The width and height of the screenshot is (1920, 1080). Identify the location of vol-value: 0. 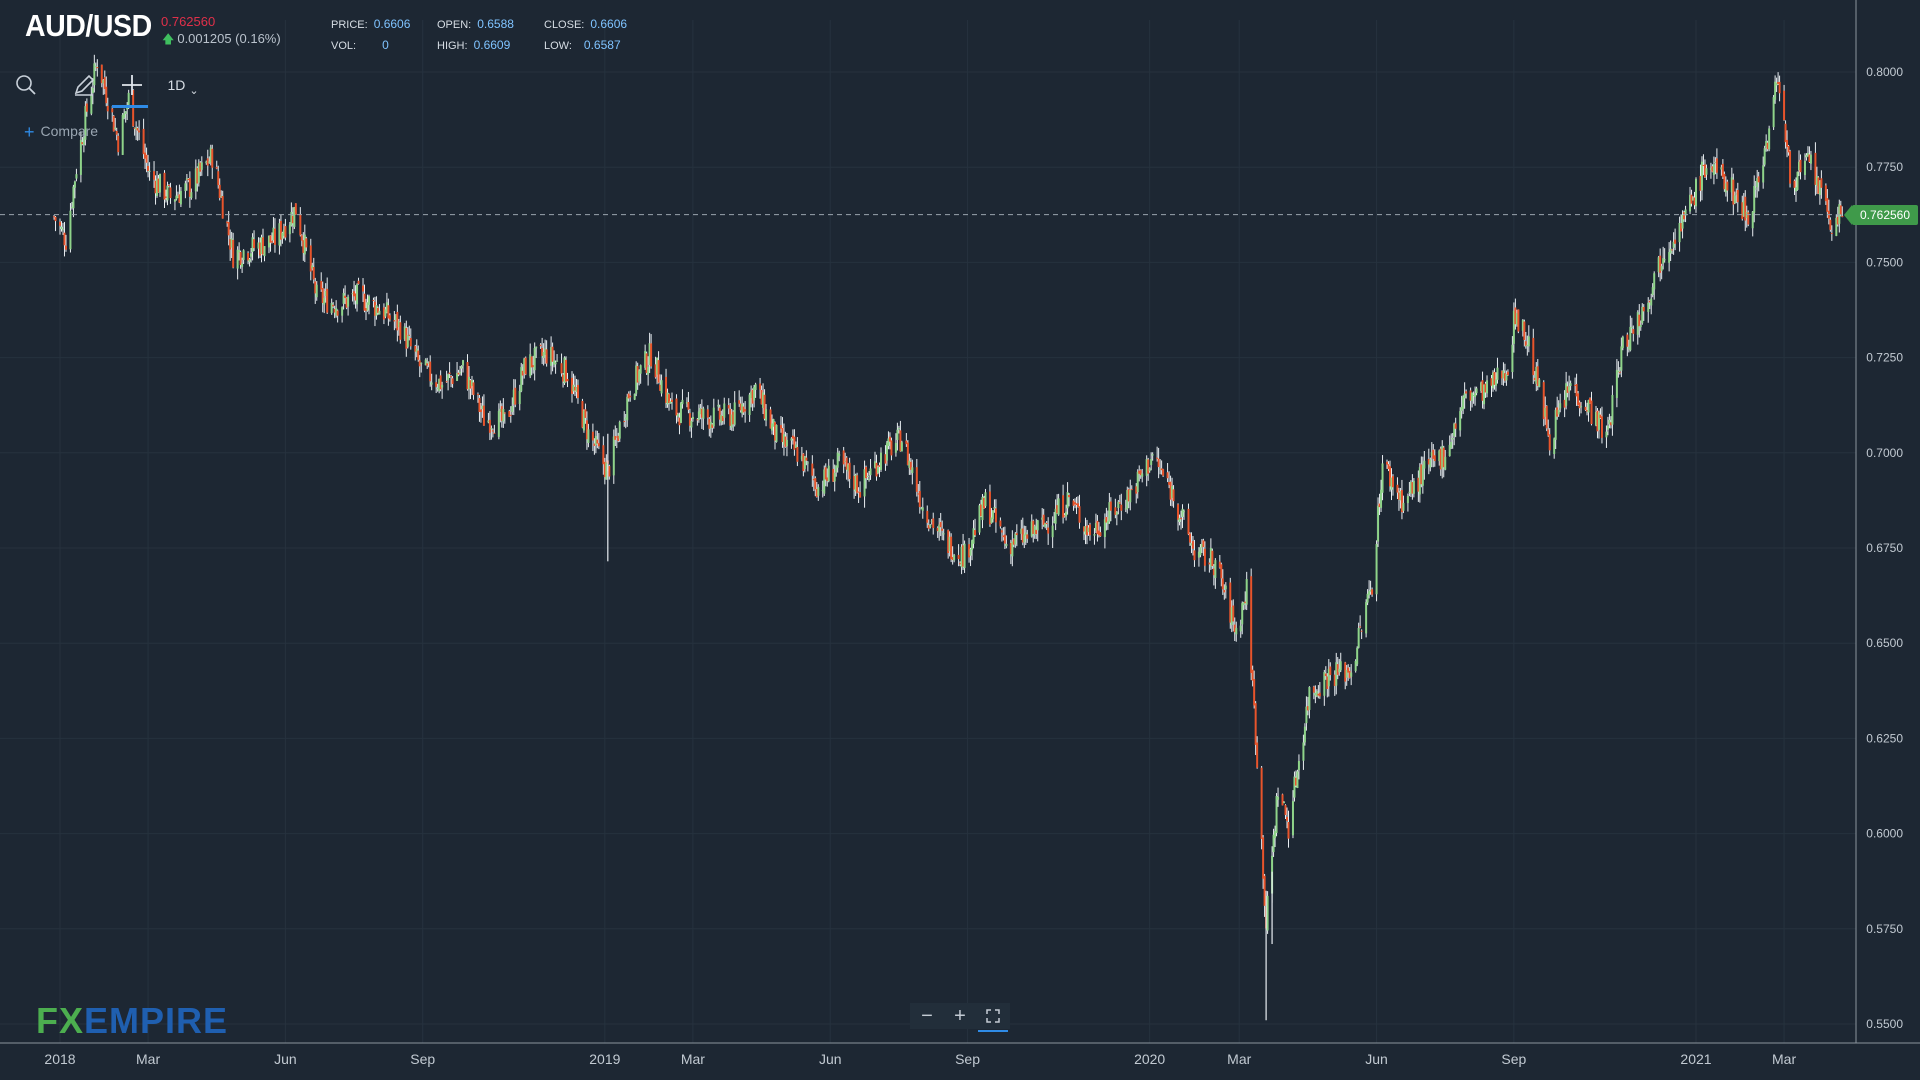
(385, 45).